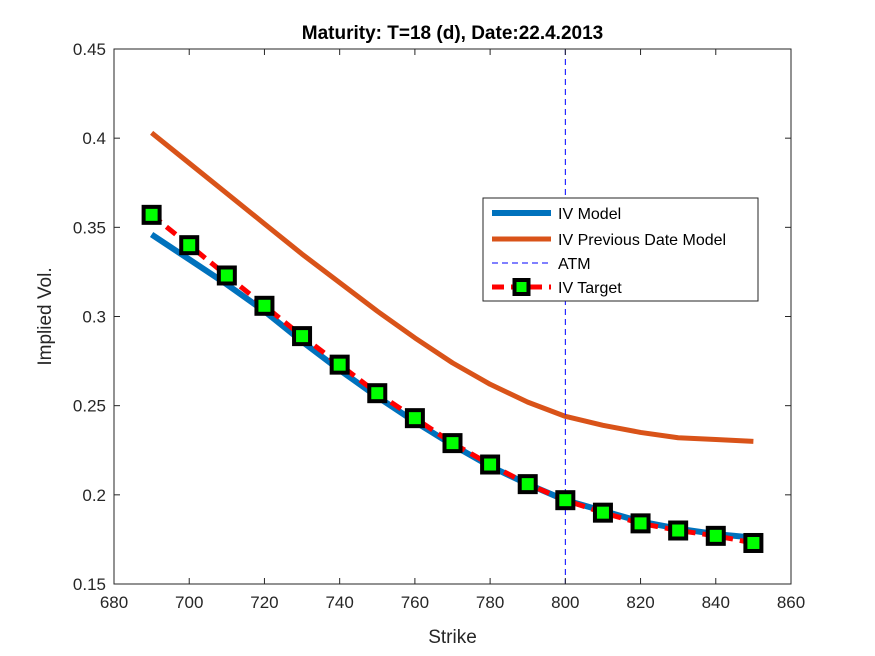 The width and height of the screenshot is (875, 656). I want to click on y-tick-label-3: 0.3, so click(94, 317).